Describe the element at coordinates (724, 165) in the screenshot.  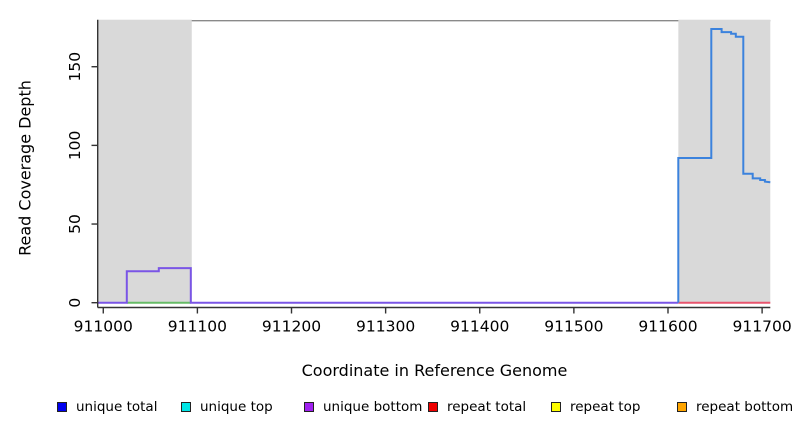
I see `series-unique-total` at that location.